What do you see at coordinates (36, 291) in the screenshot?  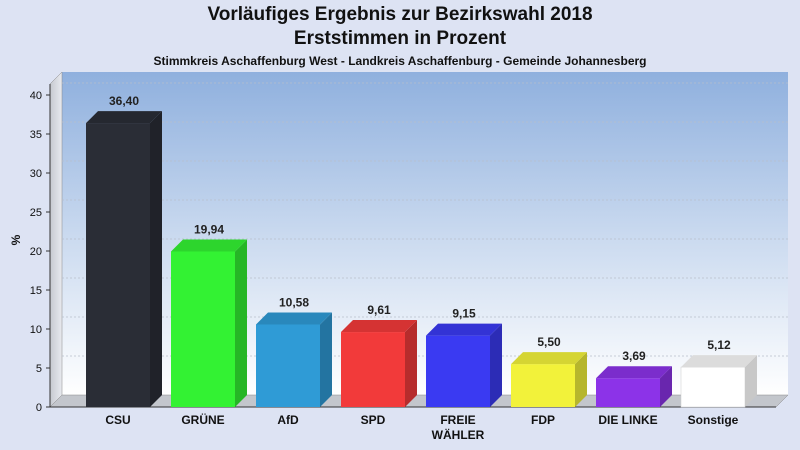 I see `y-tick-label: 15` at bounding box center [36, 291].